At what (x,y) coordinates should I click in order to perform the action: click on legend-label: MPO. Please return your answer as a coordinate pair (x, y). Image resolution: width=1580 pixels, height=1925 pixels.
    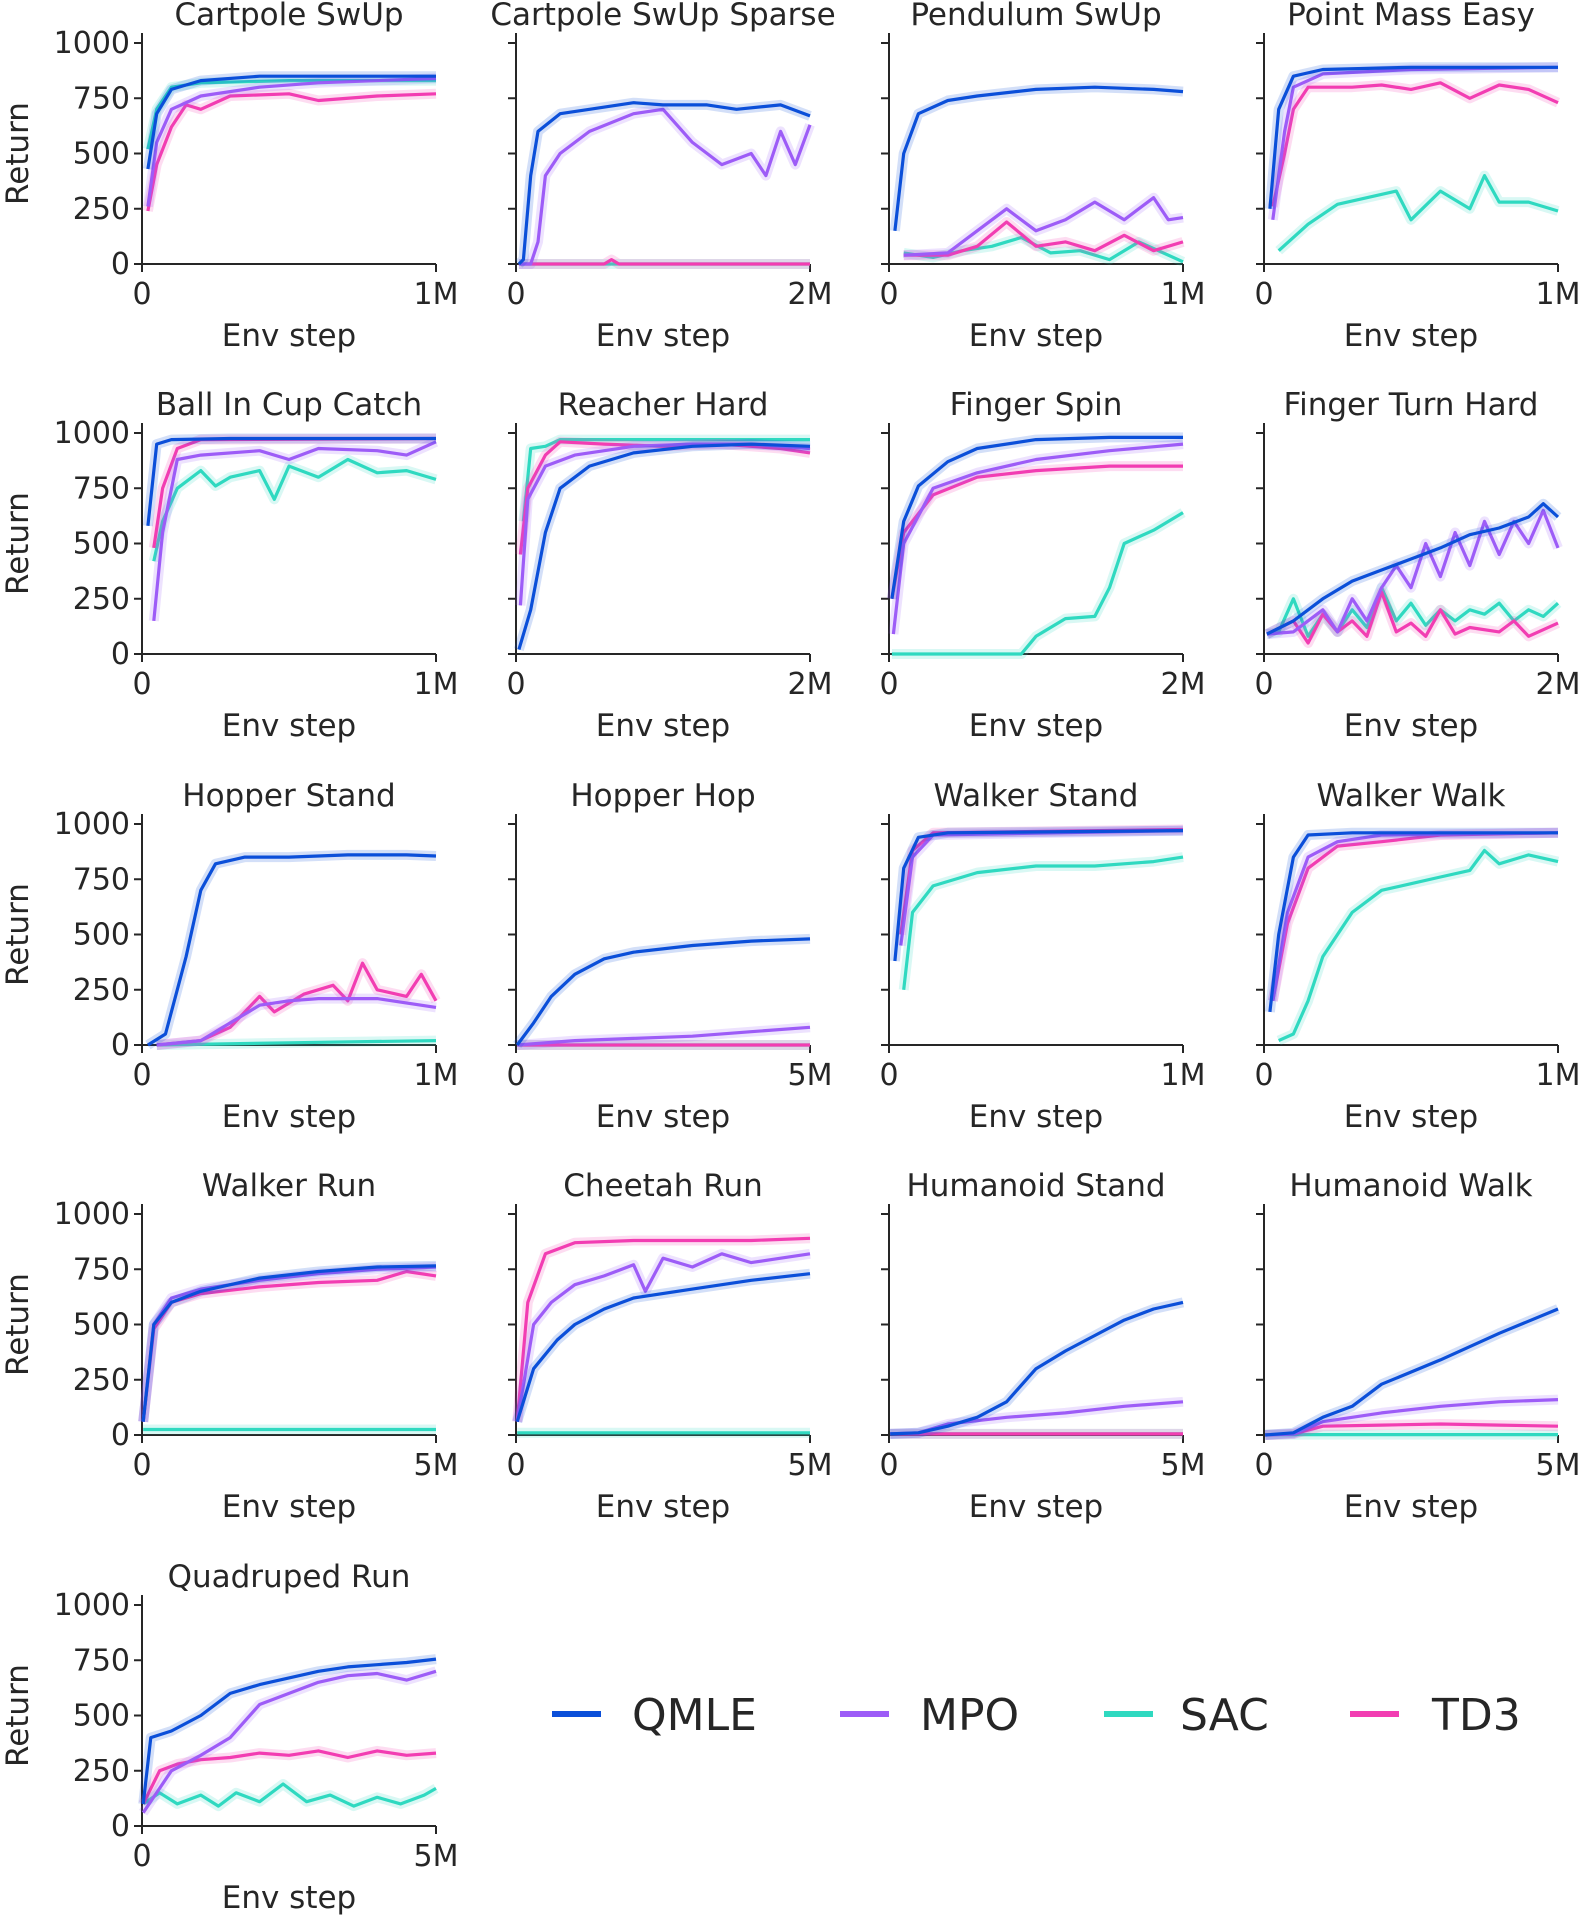
    Looking at the image, I should click on (969, 1715).